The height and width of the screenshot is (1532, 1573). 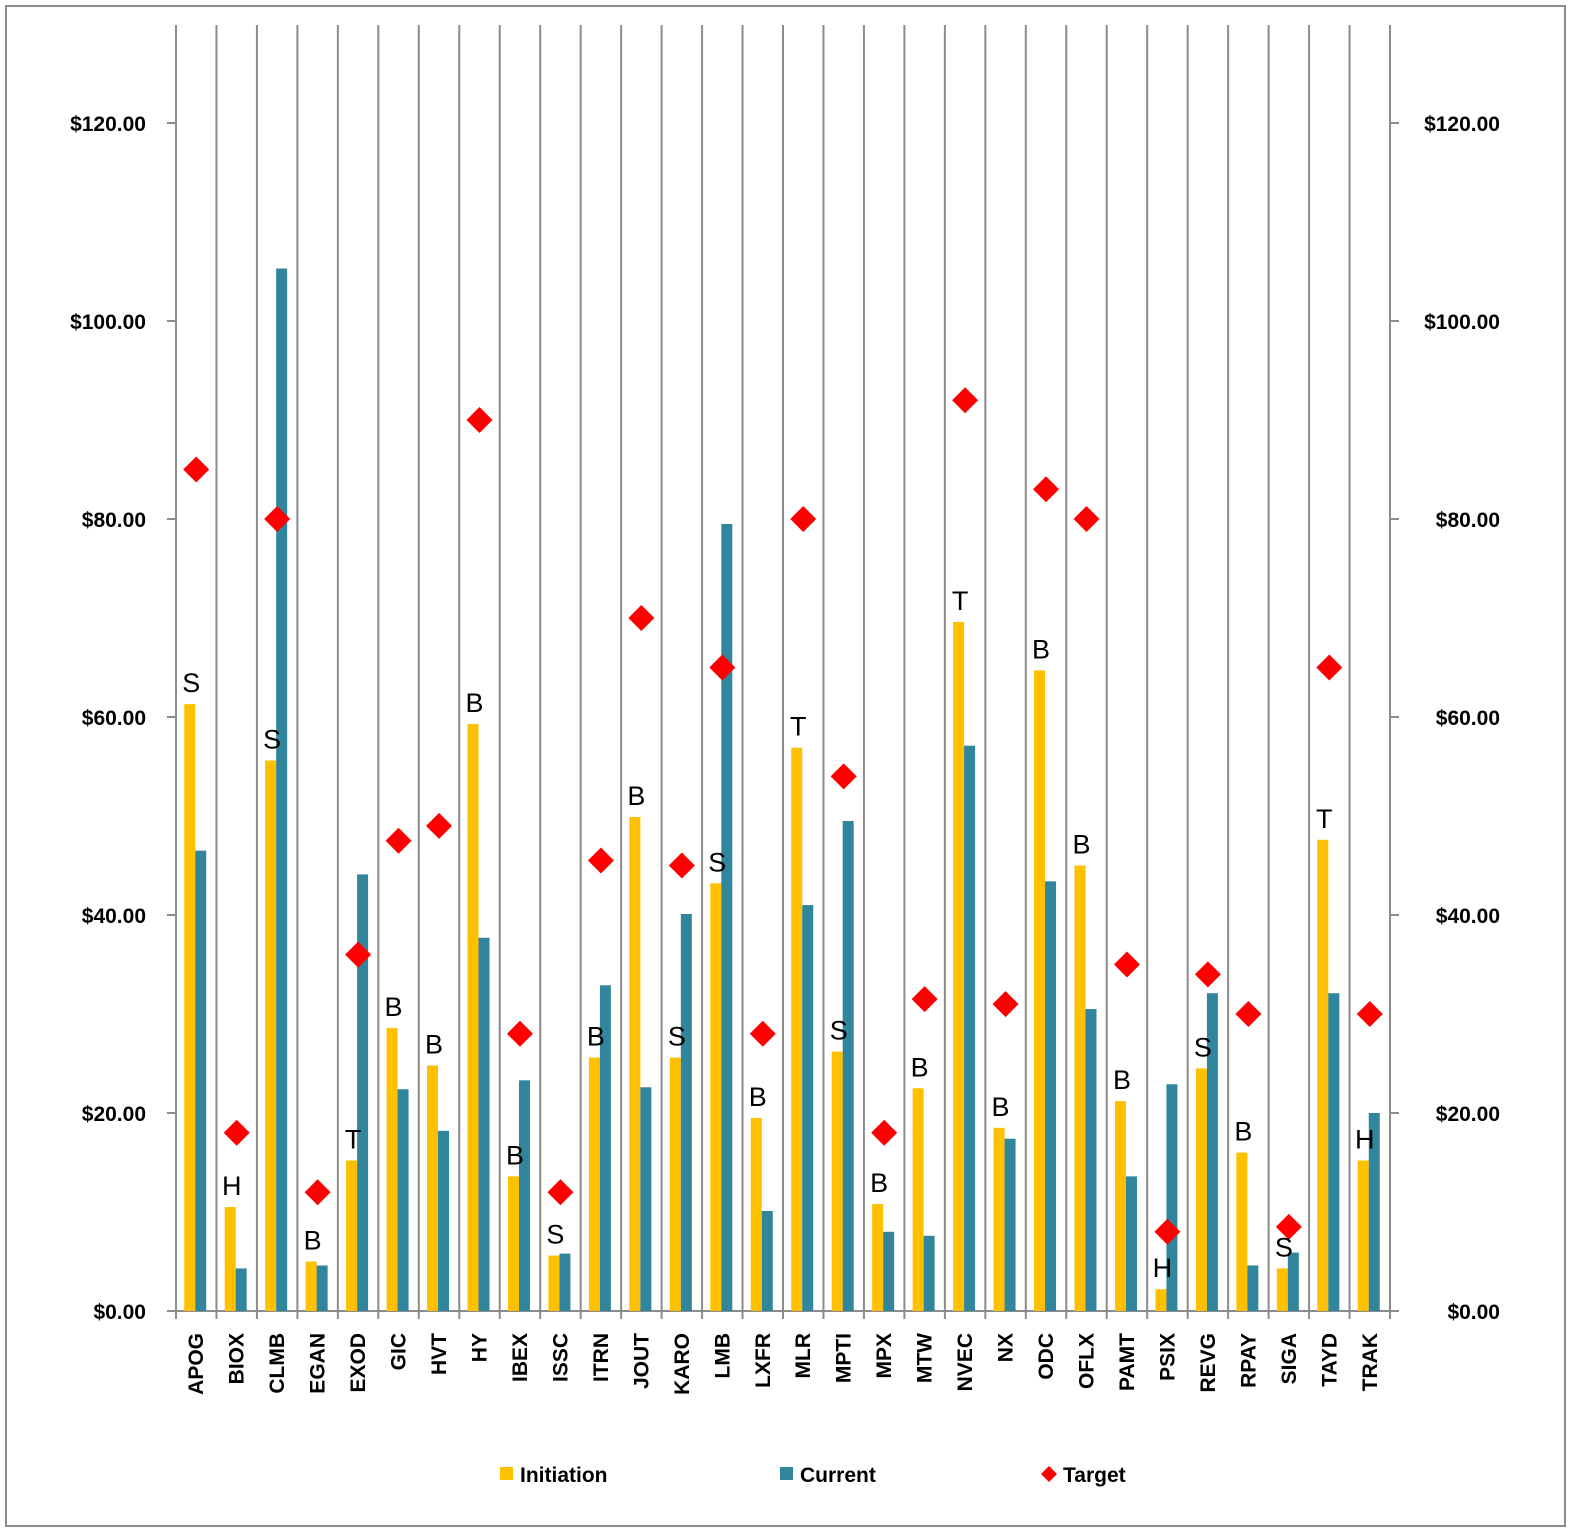 What do you see at coordinates (392, 1169) in the screenshot?
I see `bar-initiation-gic` at bounding box center [392, 1169].